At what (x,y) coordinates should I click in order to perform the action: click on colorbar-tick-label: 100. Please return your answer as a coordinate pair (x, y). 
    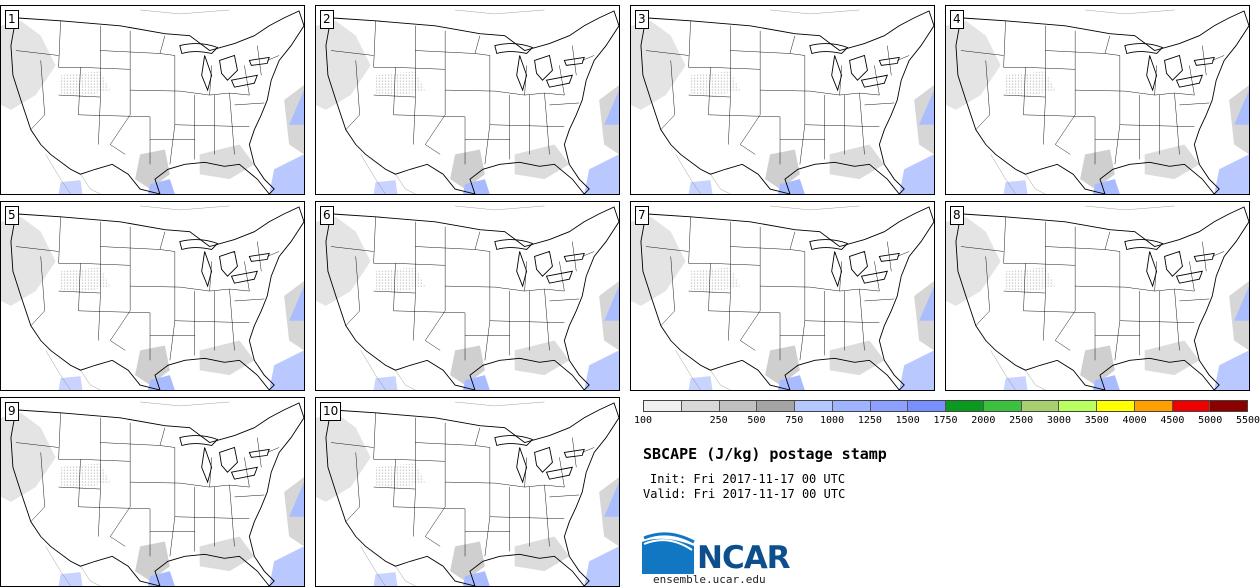
    Looking at the image, I should click on (643, 420).